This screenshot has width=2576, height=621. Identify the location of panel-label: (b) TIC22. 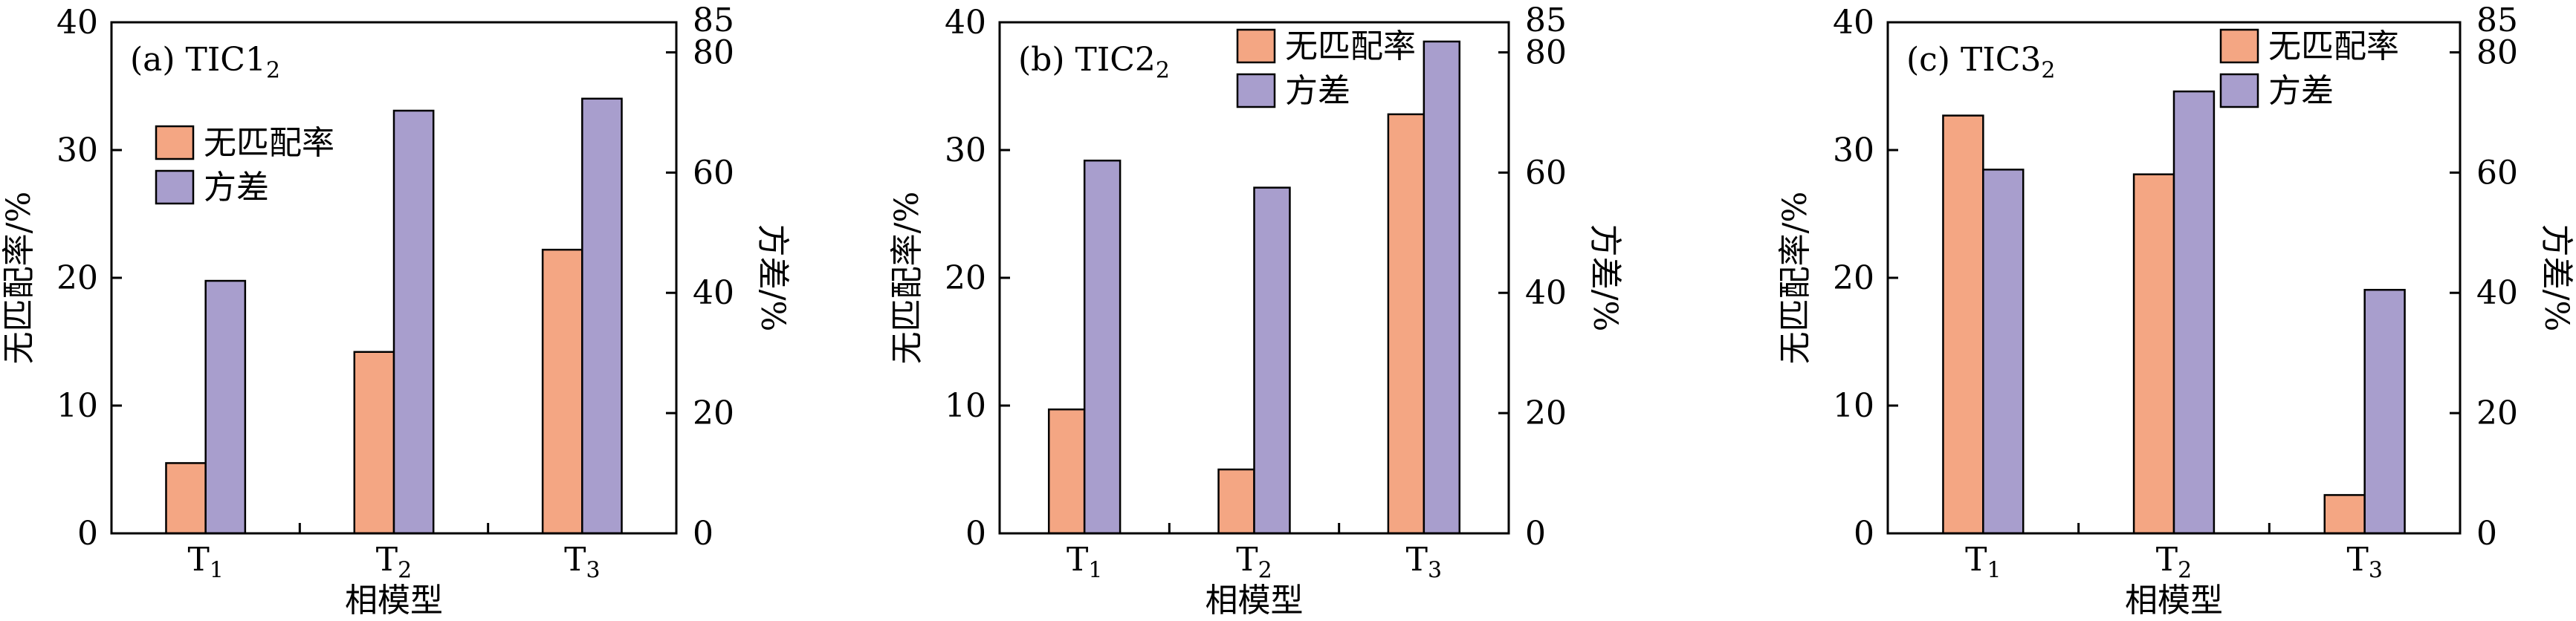
(1094, 62).